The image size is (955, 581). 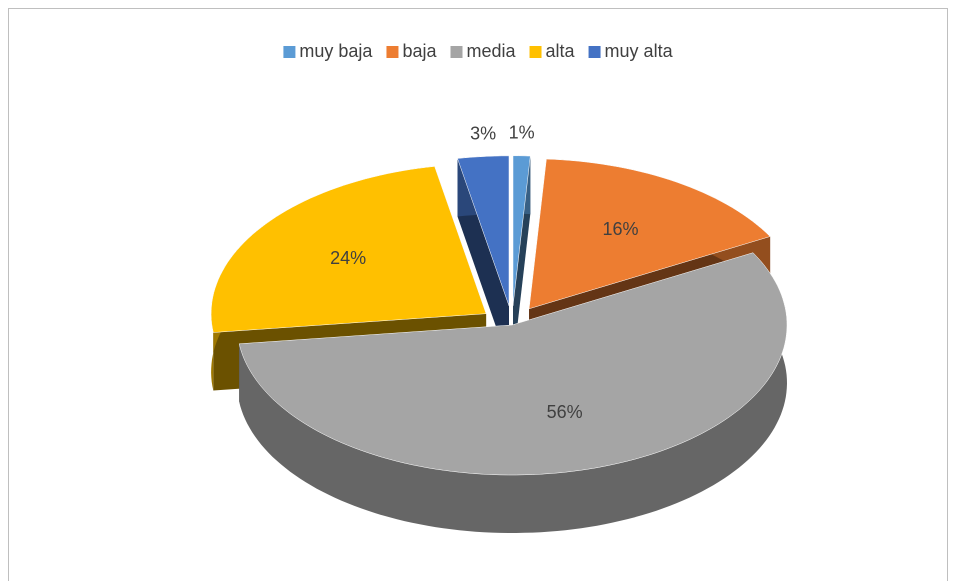 What do you see at coordinates (483, 133) in the screenshot?
I see `data-label: 3%` at bounding box center [483, 133].